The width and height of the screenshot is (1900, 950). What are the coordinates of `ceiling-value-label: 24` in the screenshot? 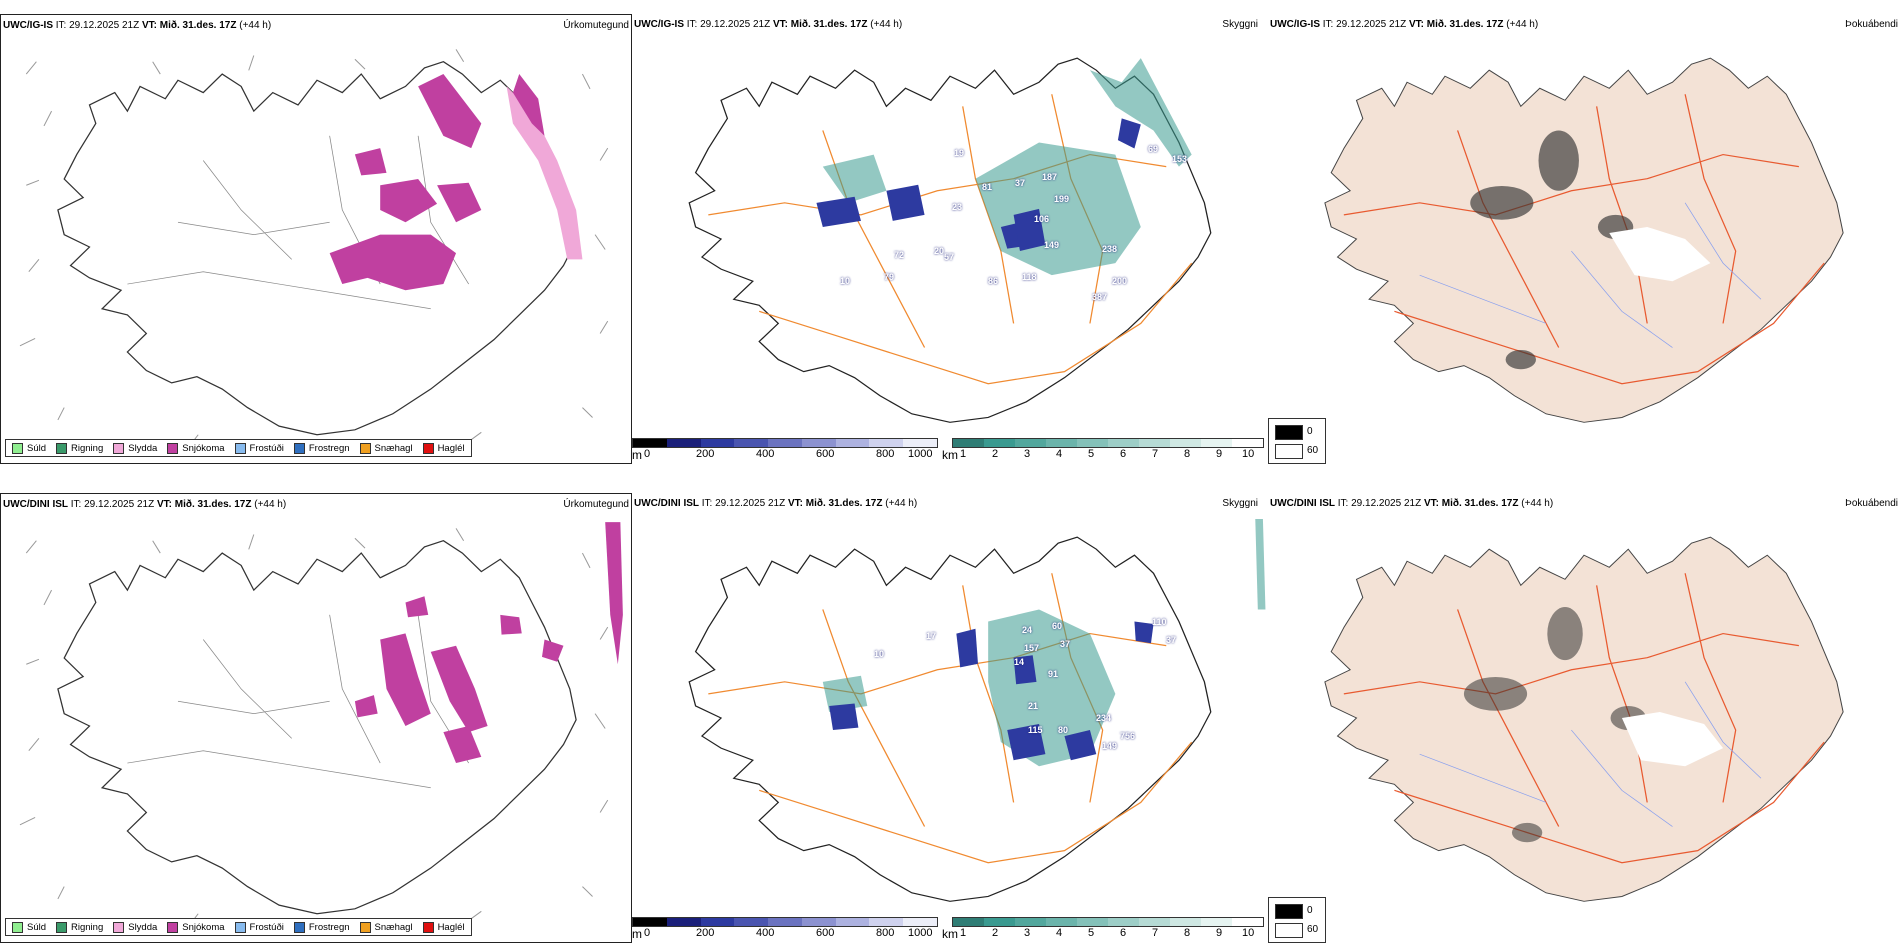 It's located at (1027, 630).